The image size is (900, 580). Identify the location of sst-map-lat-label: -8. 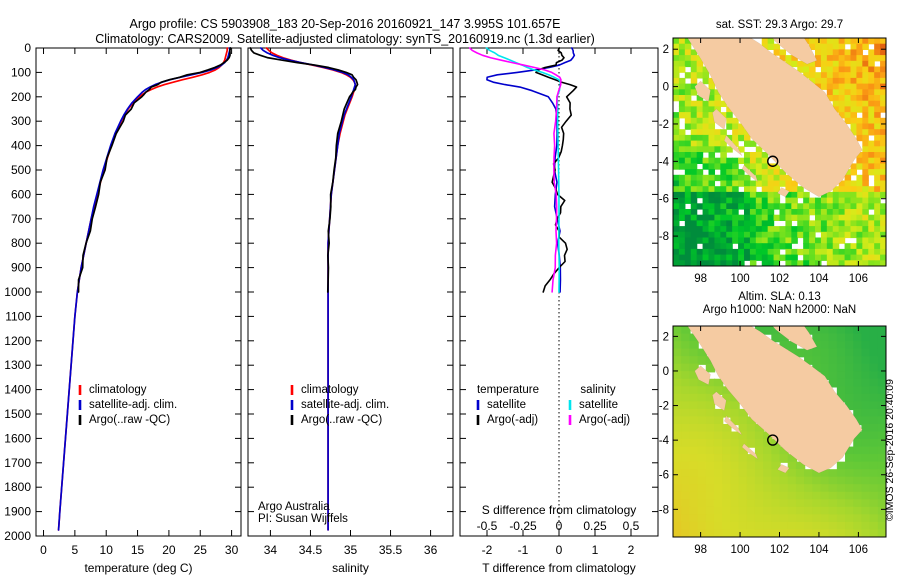
(664, 237).